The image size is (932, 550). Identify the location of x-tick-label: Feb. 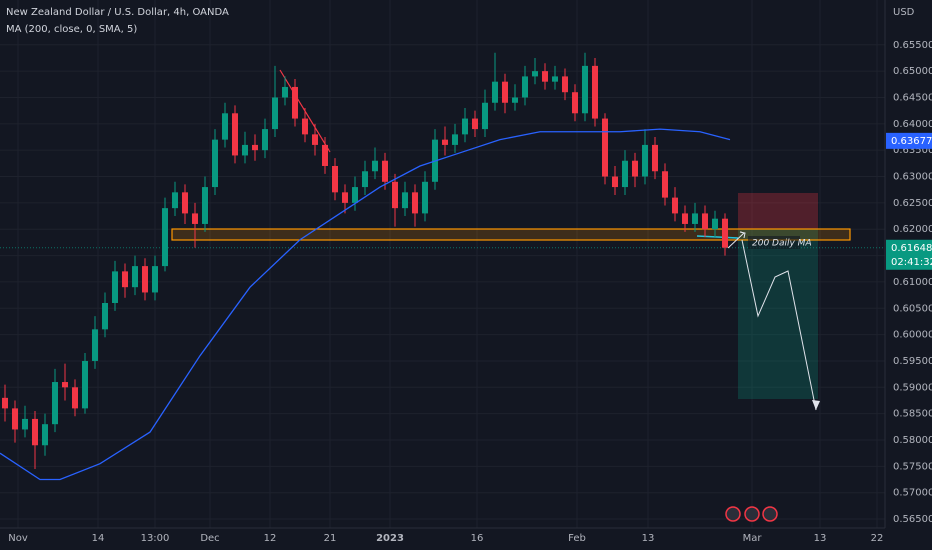
(577, 538).